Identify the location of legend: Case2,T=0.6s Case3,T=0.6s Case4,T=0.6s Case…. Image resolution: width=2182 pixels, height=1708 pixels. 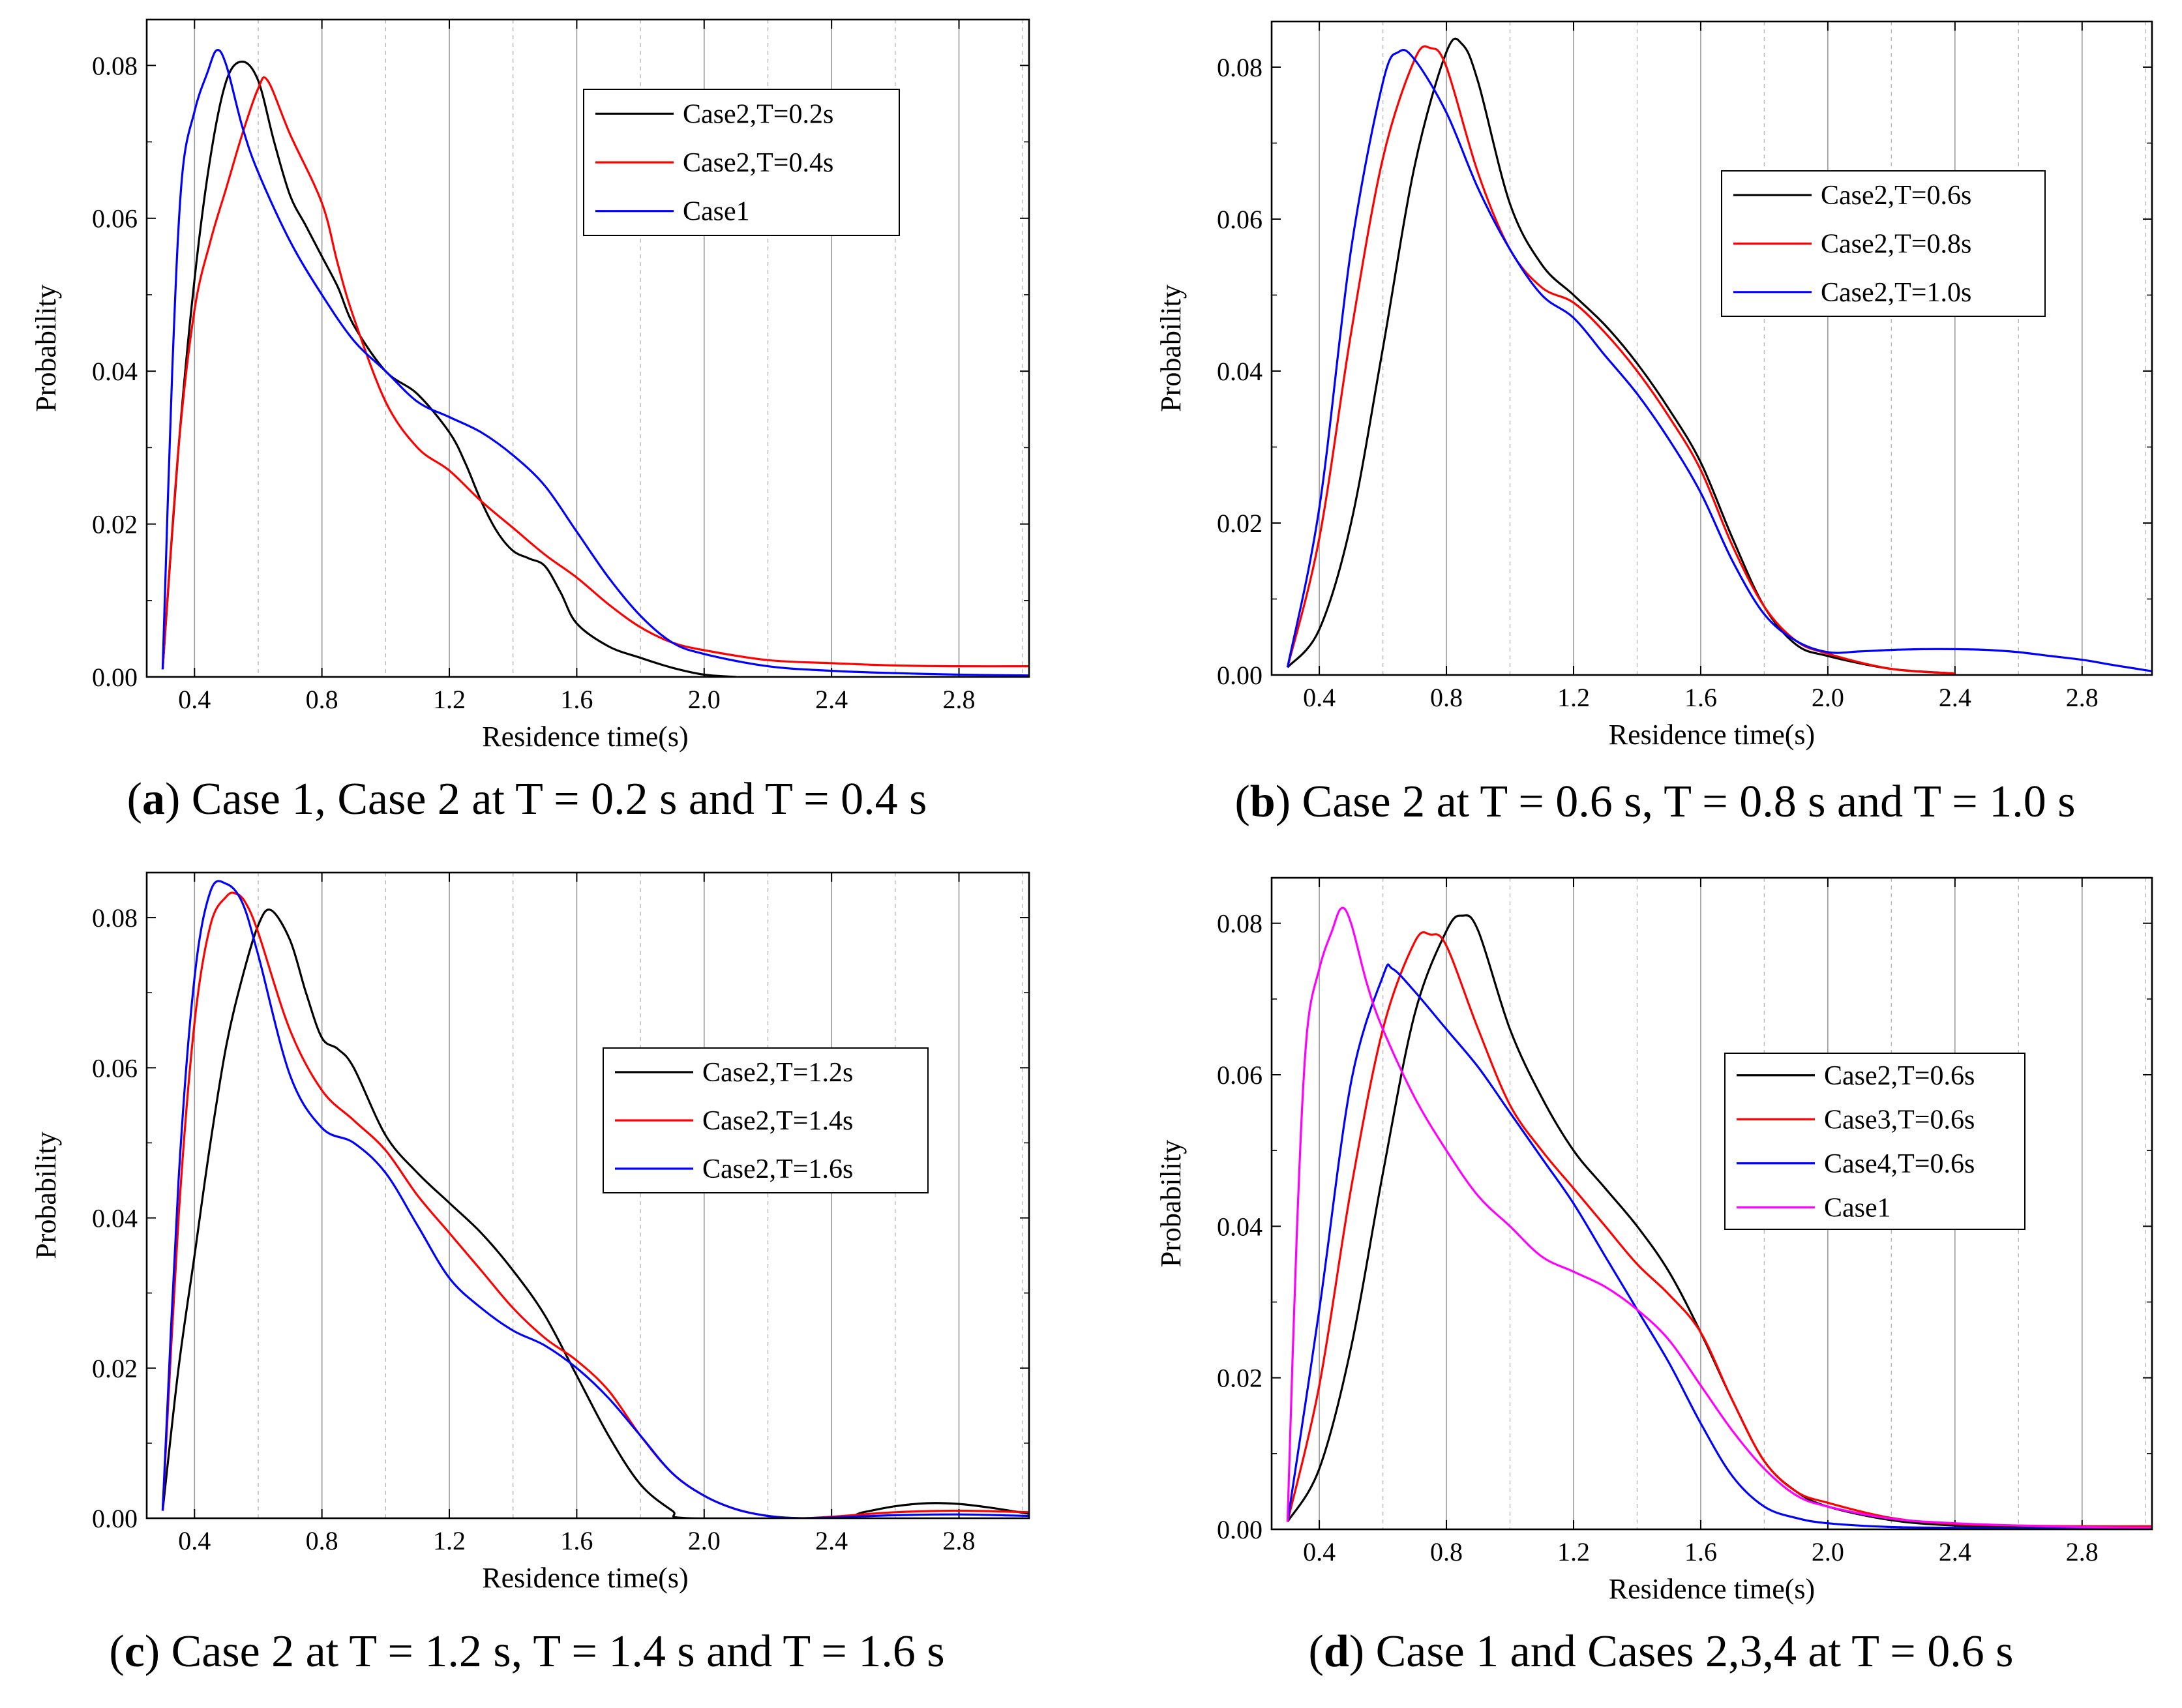
(1875, 1141).